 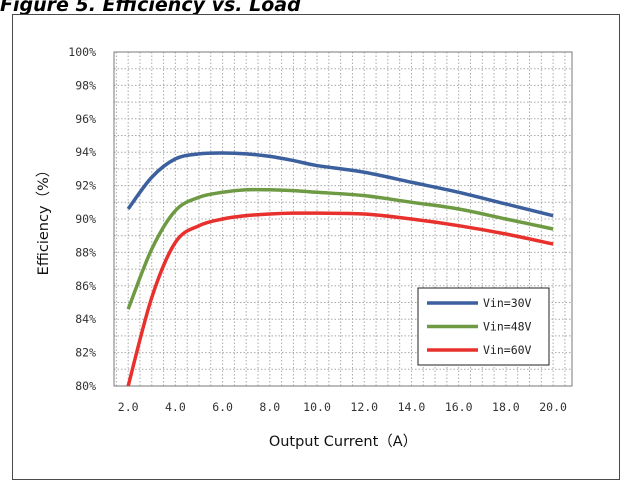 I want to click on x-tick-label: 10.0, so click(x=317, y=407).